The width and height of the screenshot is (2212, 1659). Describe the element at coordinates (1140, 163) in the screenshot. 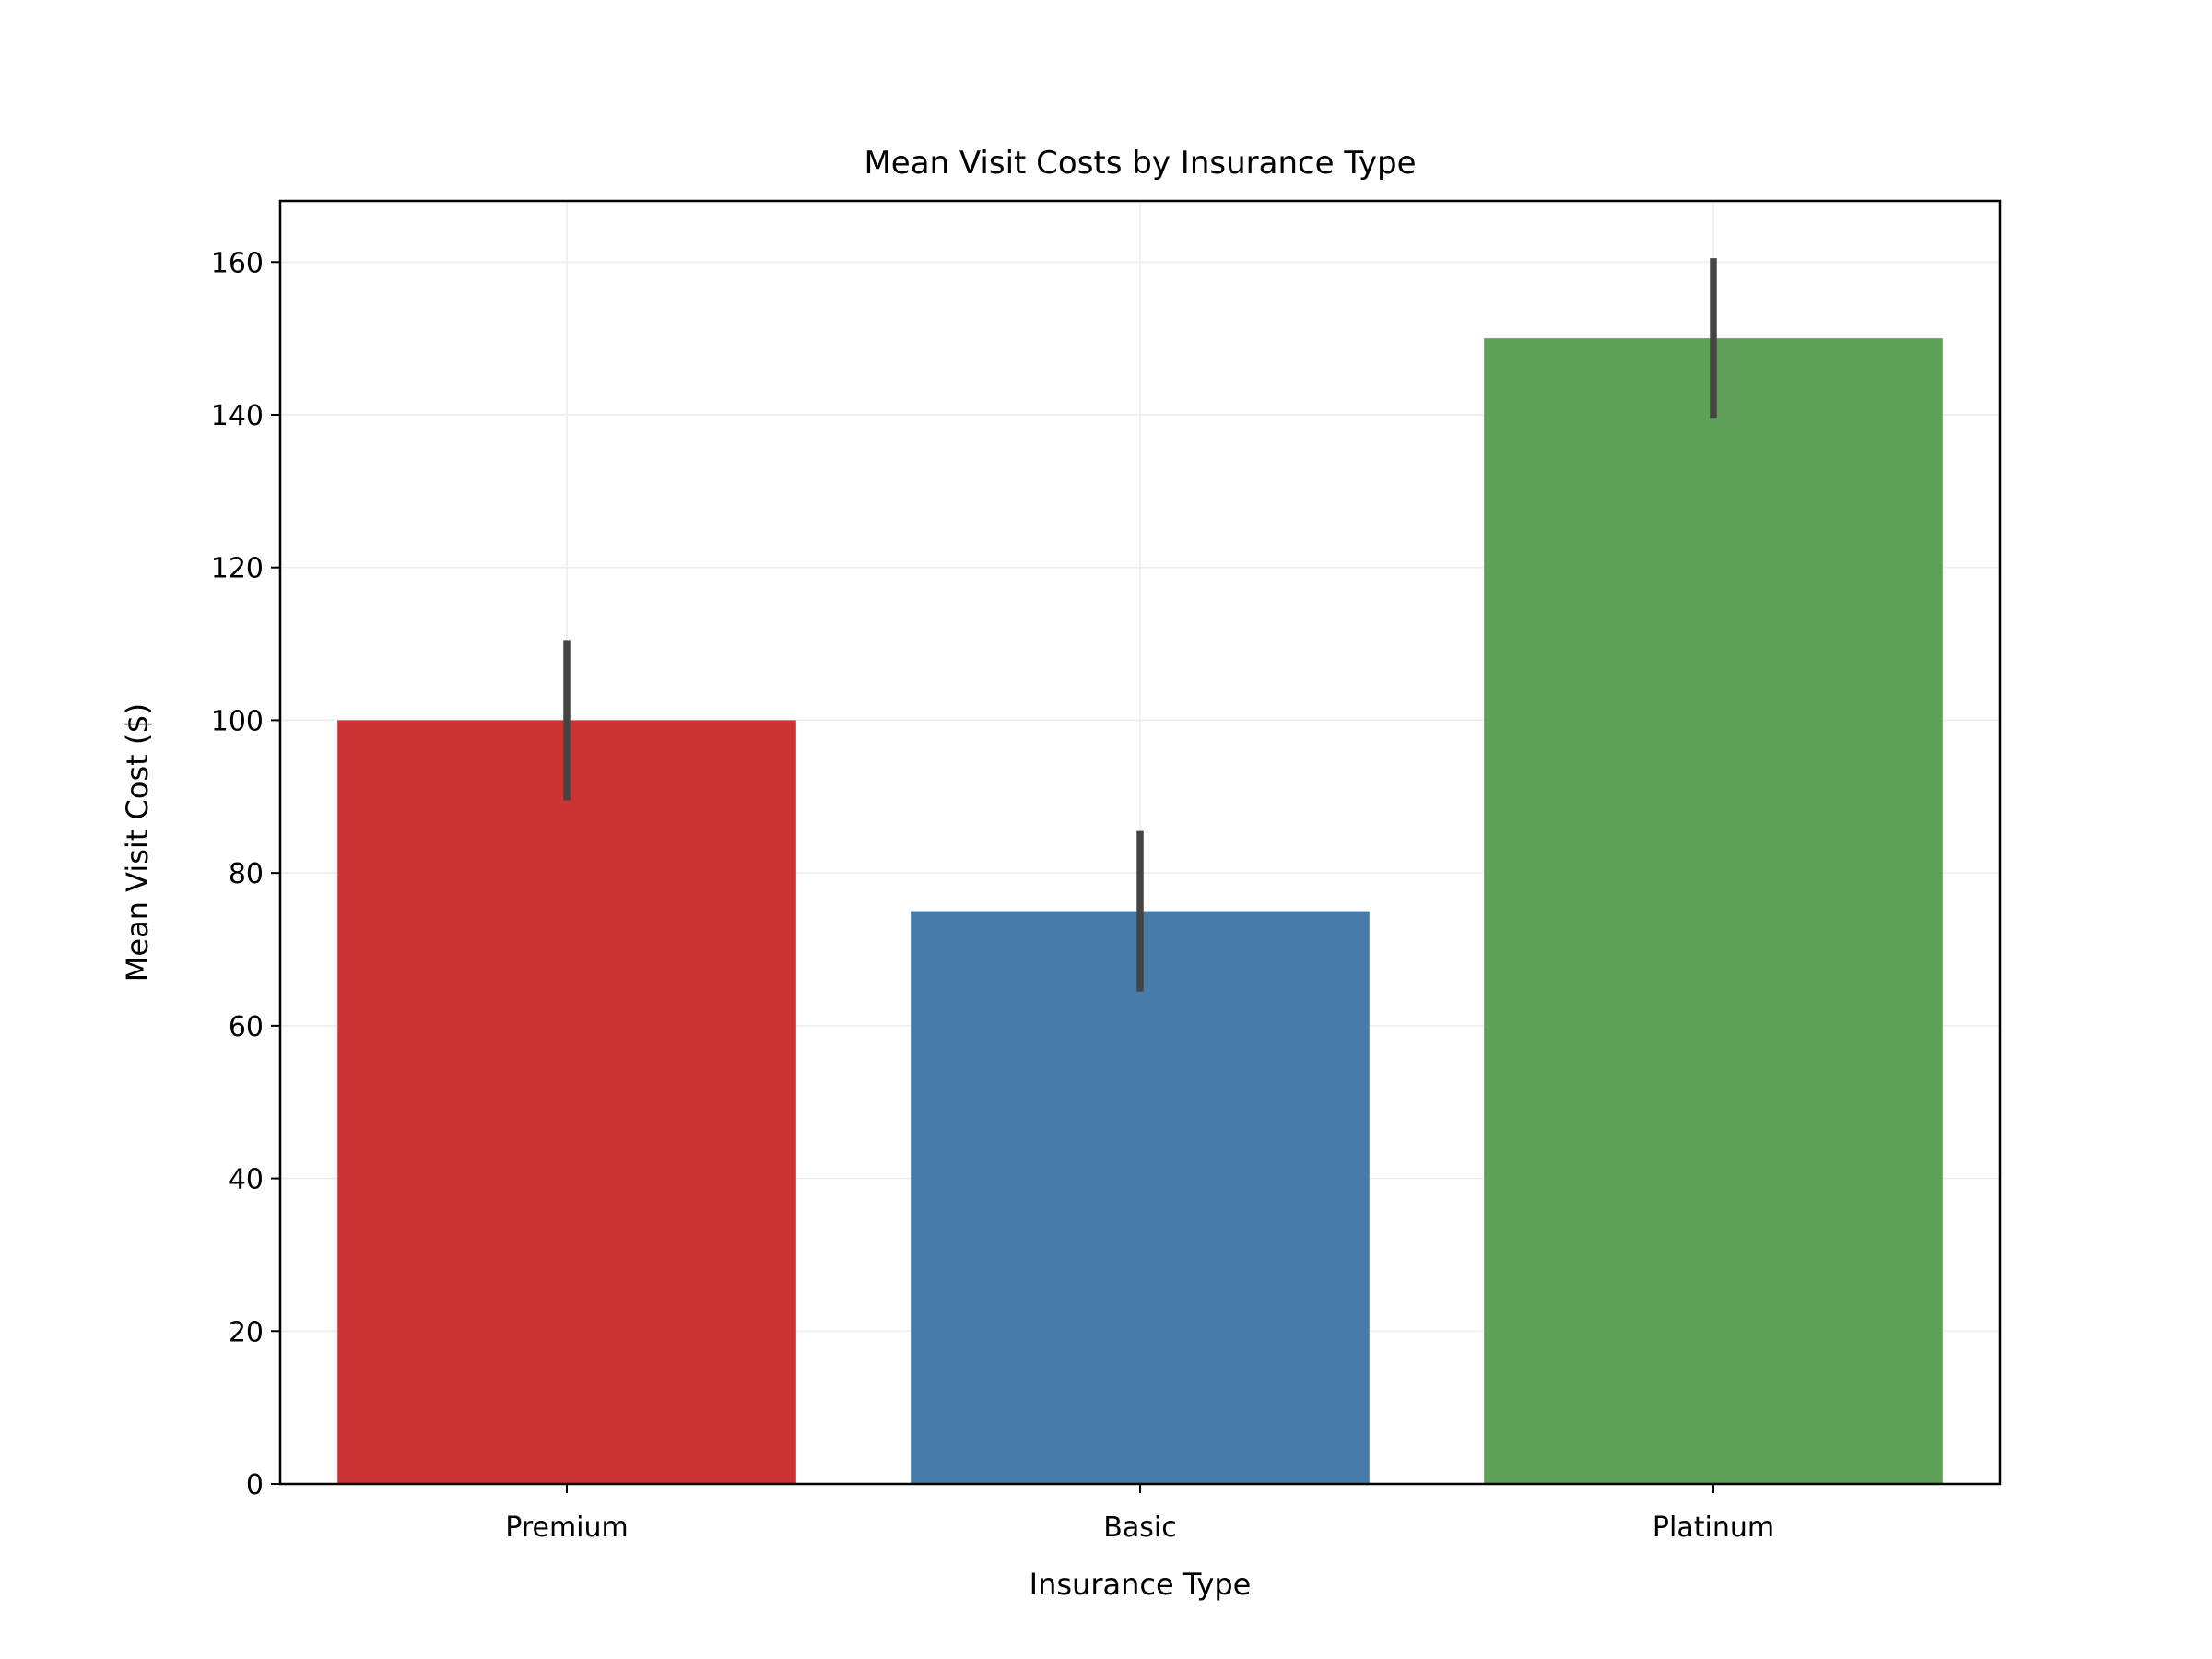

I see `chart-title: Mean Visit Costs by Insurance Type` at that location.